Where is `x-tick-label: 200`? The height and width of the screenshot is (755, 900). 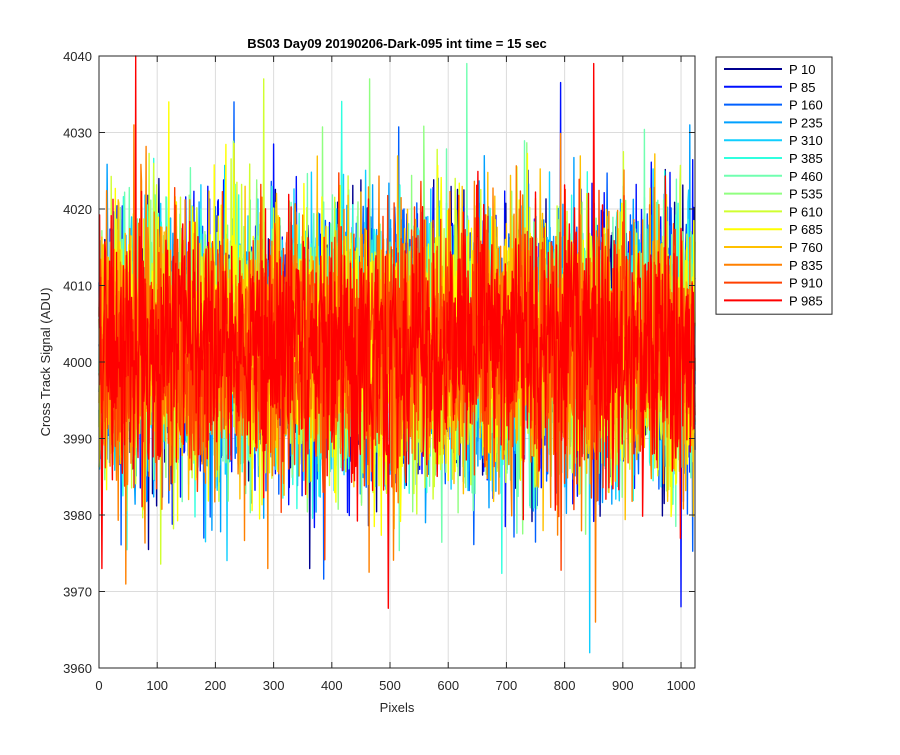 x-tick-label: 200 is located at coordinates (216, 685).